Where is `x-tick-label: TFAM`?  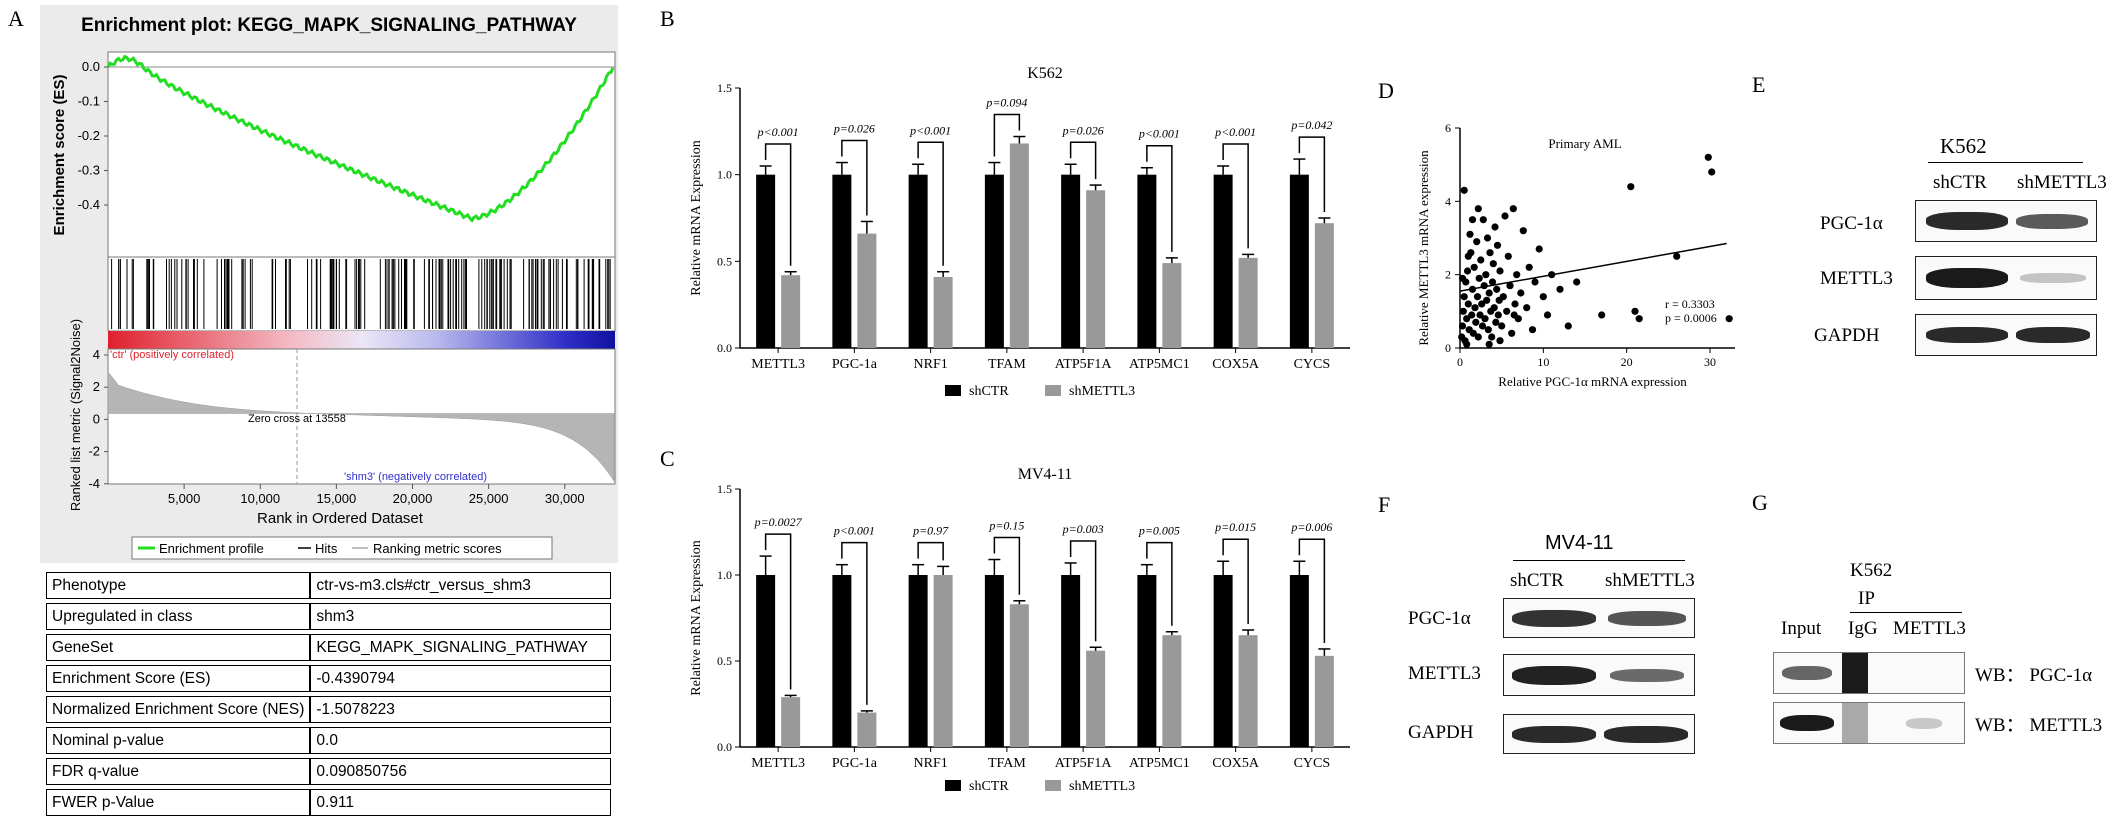
x-tick-label: TFAM is located at coordinates (1007, 364).